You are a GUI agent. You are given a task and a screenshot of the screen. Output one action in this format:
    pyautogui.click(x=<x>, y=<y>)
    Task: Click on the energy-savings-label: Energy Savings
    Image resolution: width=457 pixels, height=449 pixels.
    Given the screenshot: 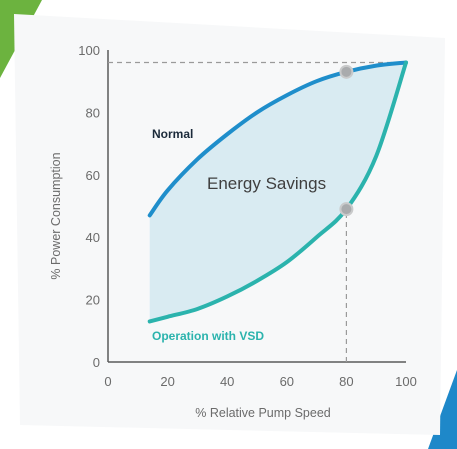 What is the action you would take?
    pyautogui.click(x=266, y=183)
    